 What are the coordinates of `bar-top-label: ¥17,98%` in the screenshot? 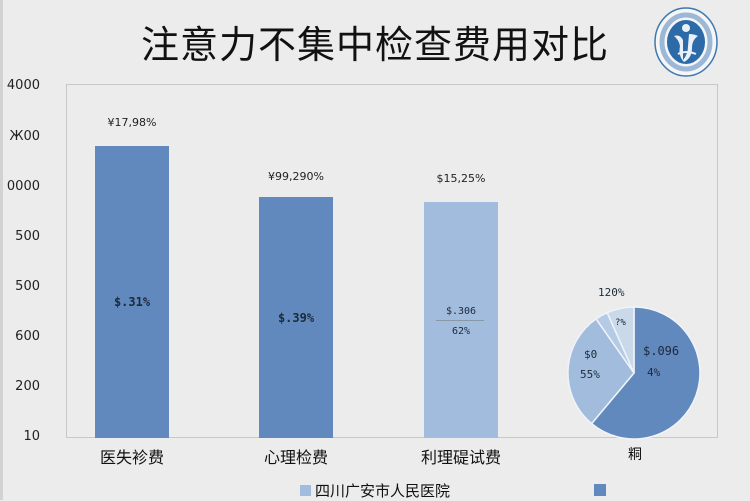 It's located at (132, 122).